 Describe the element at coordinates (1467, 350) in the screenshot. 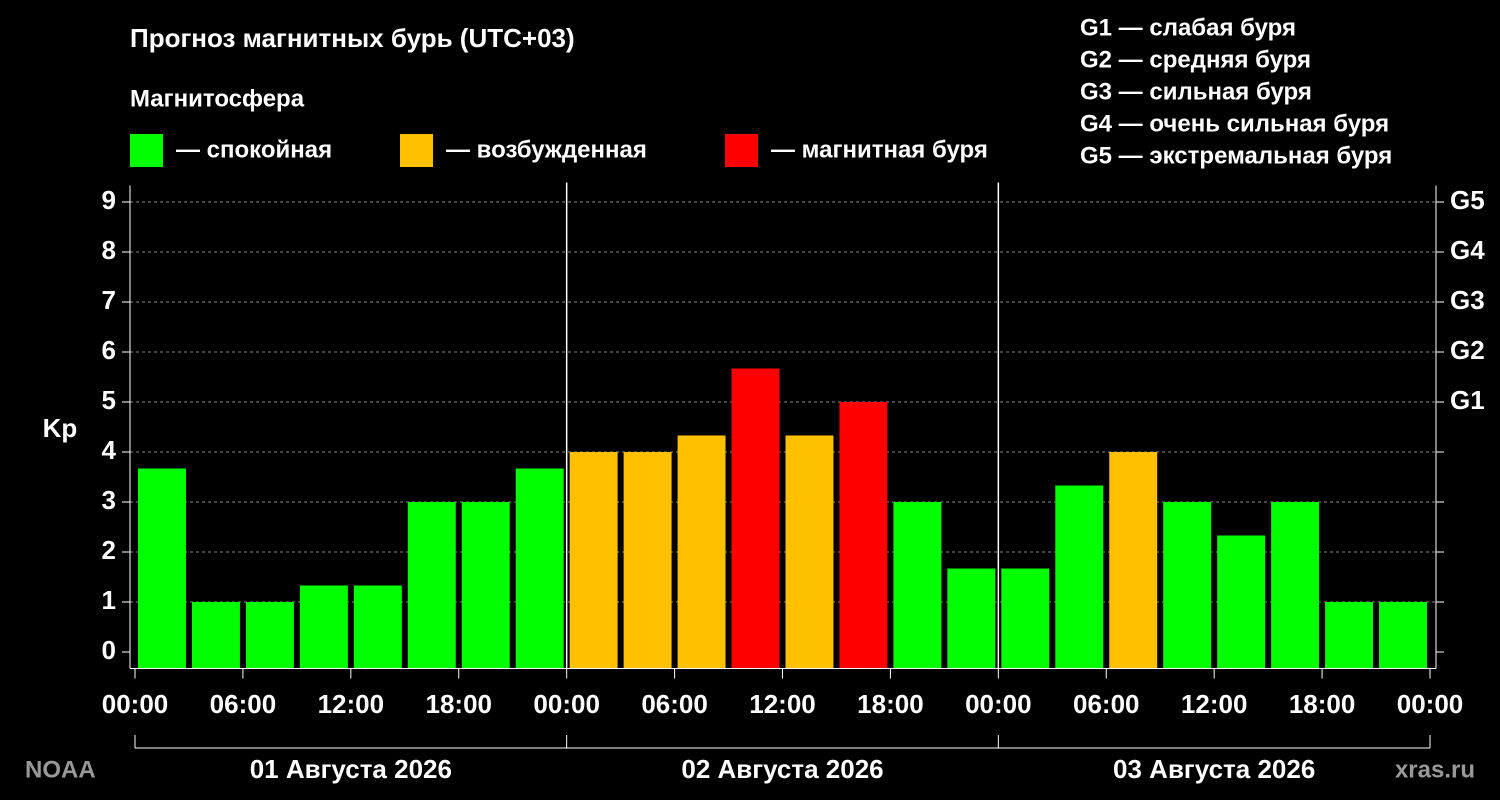

I see `y2-tick-label: G2` at that location.